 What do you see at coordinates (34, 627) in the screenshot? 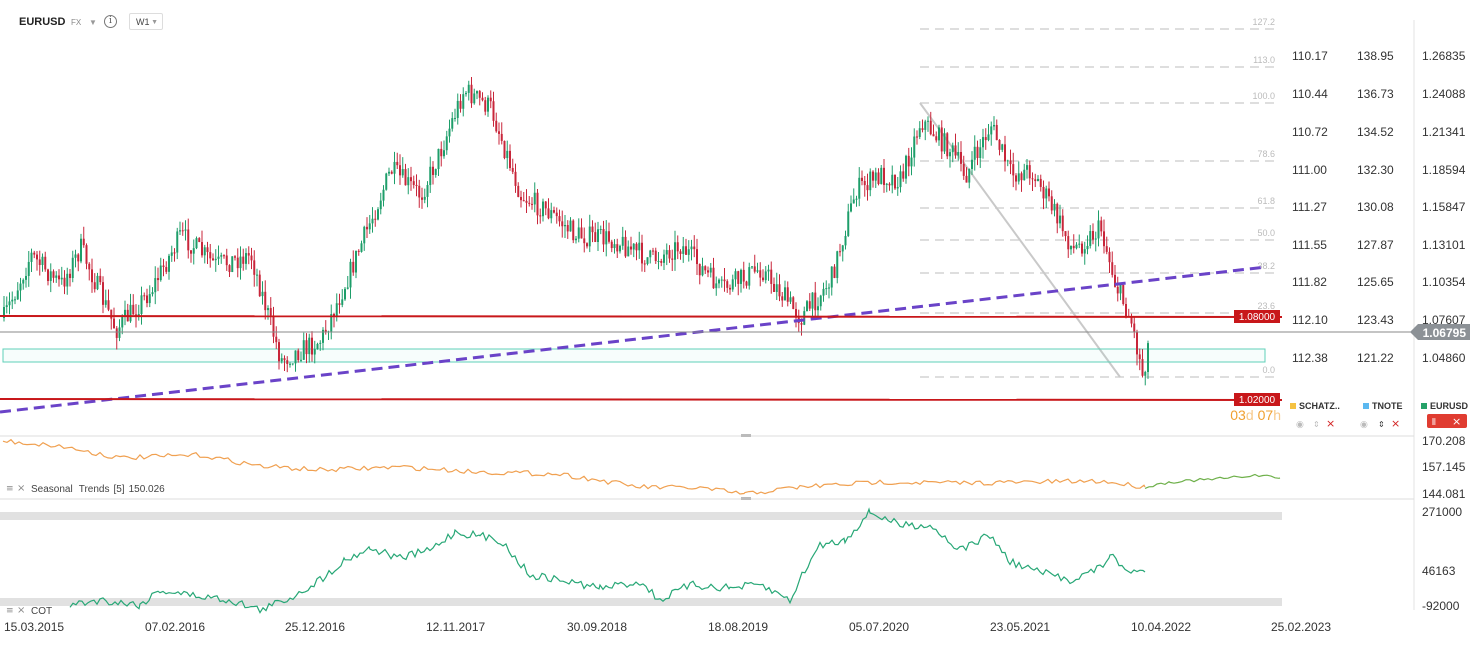
I see `time-tick-label: 15.03.2015` at bounding box center [34, 627].